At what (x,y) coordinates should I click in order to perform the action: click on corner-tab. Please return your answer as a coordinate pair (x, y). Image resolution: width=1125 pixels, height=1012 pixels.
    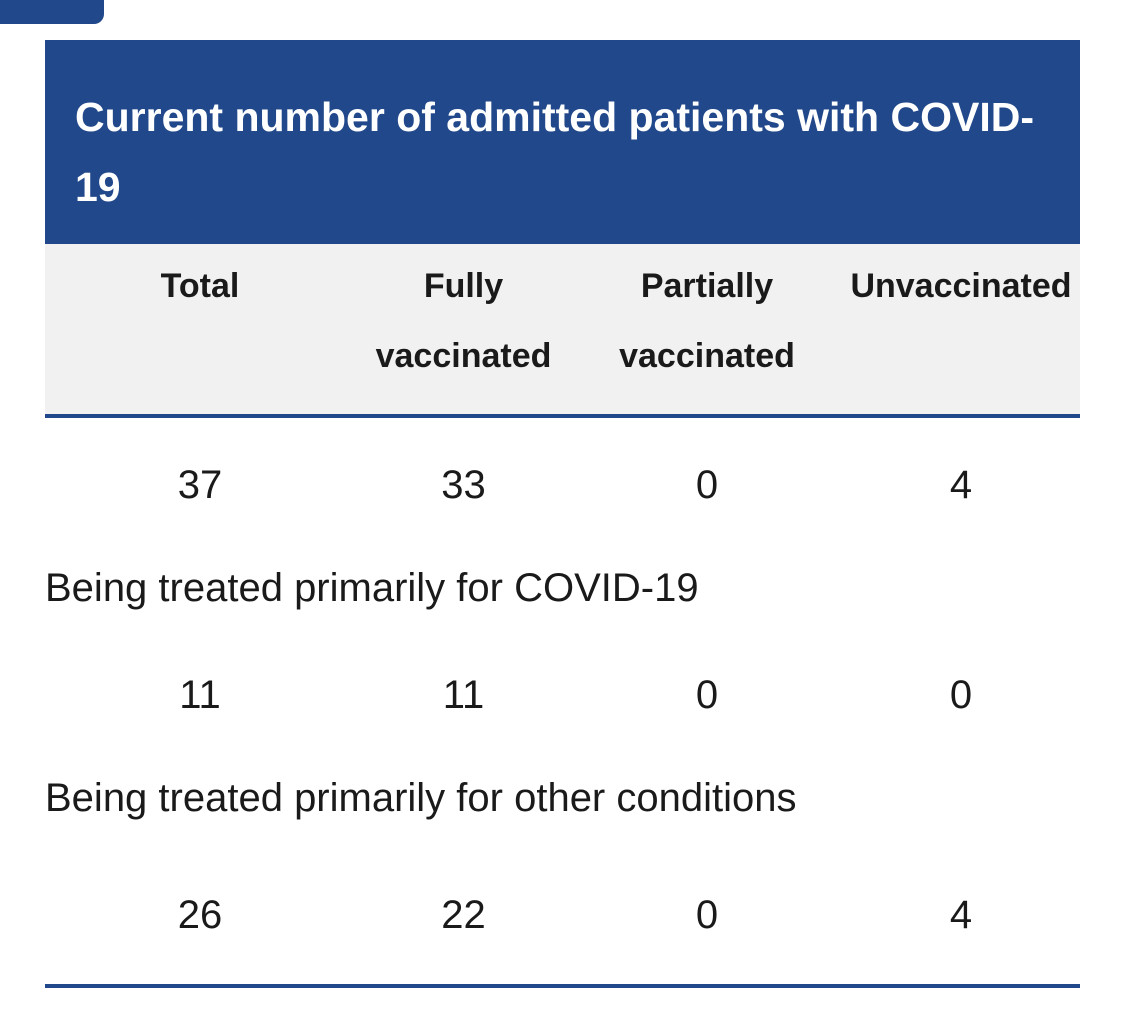
    Looking at the image, I should click on (52, 12).